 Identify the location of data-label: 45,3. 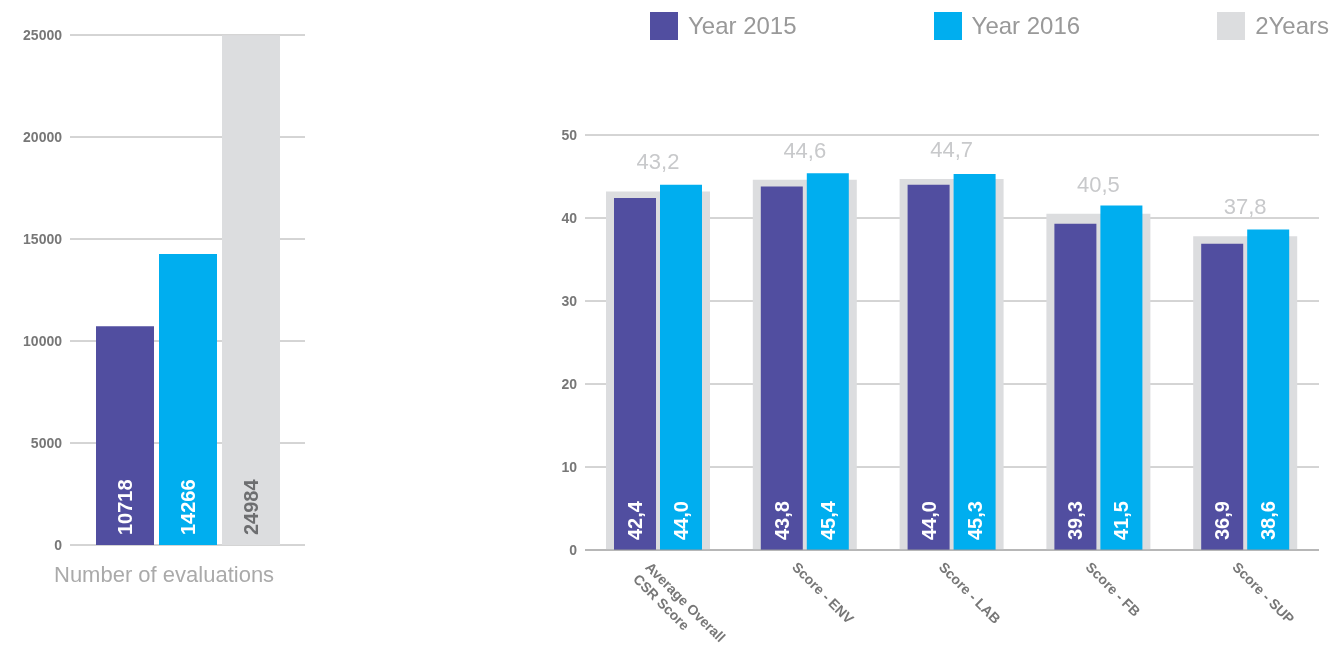
(974, 520).